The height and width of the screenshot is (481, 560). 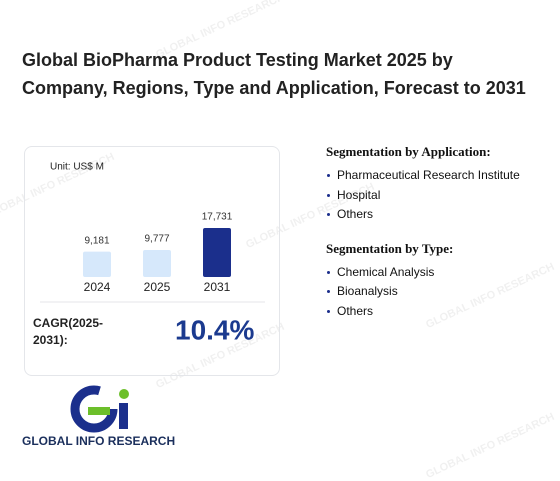 What do you see at coordinates (214, 329) in the screenshot?
I see `cagr-value: 10.4%` at bounding box center [214, 329].